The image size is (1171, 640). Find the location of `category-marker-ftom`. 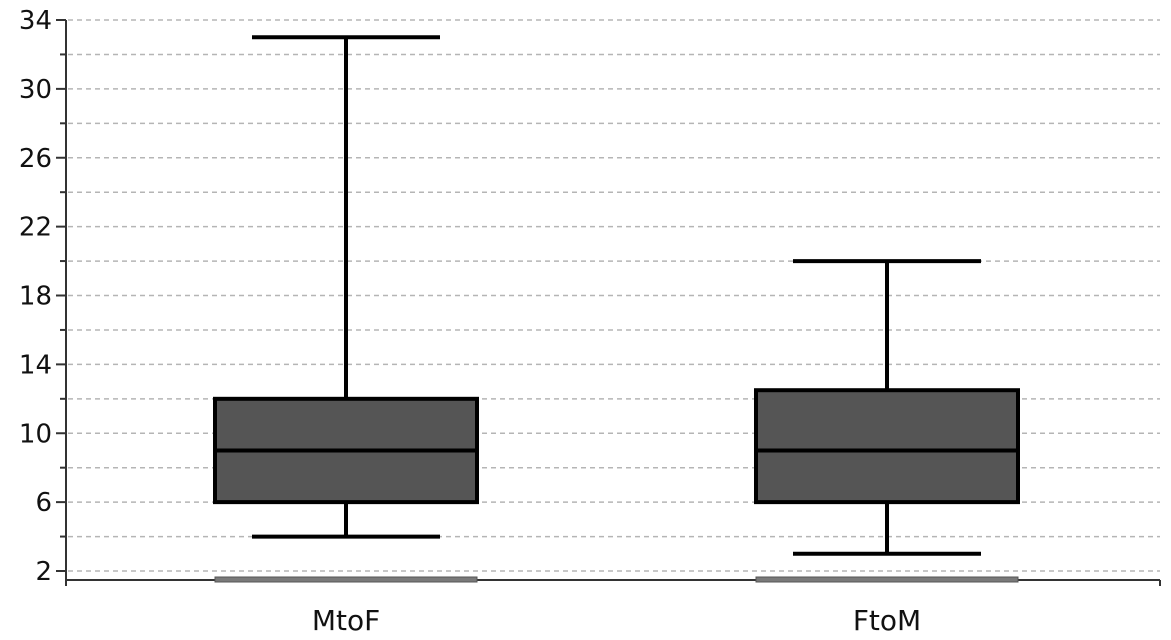

category-marker-ftom is located at coordinates (887, 579).